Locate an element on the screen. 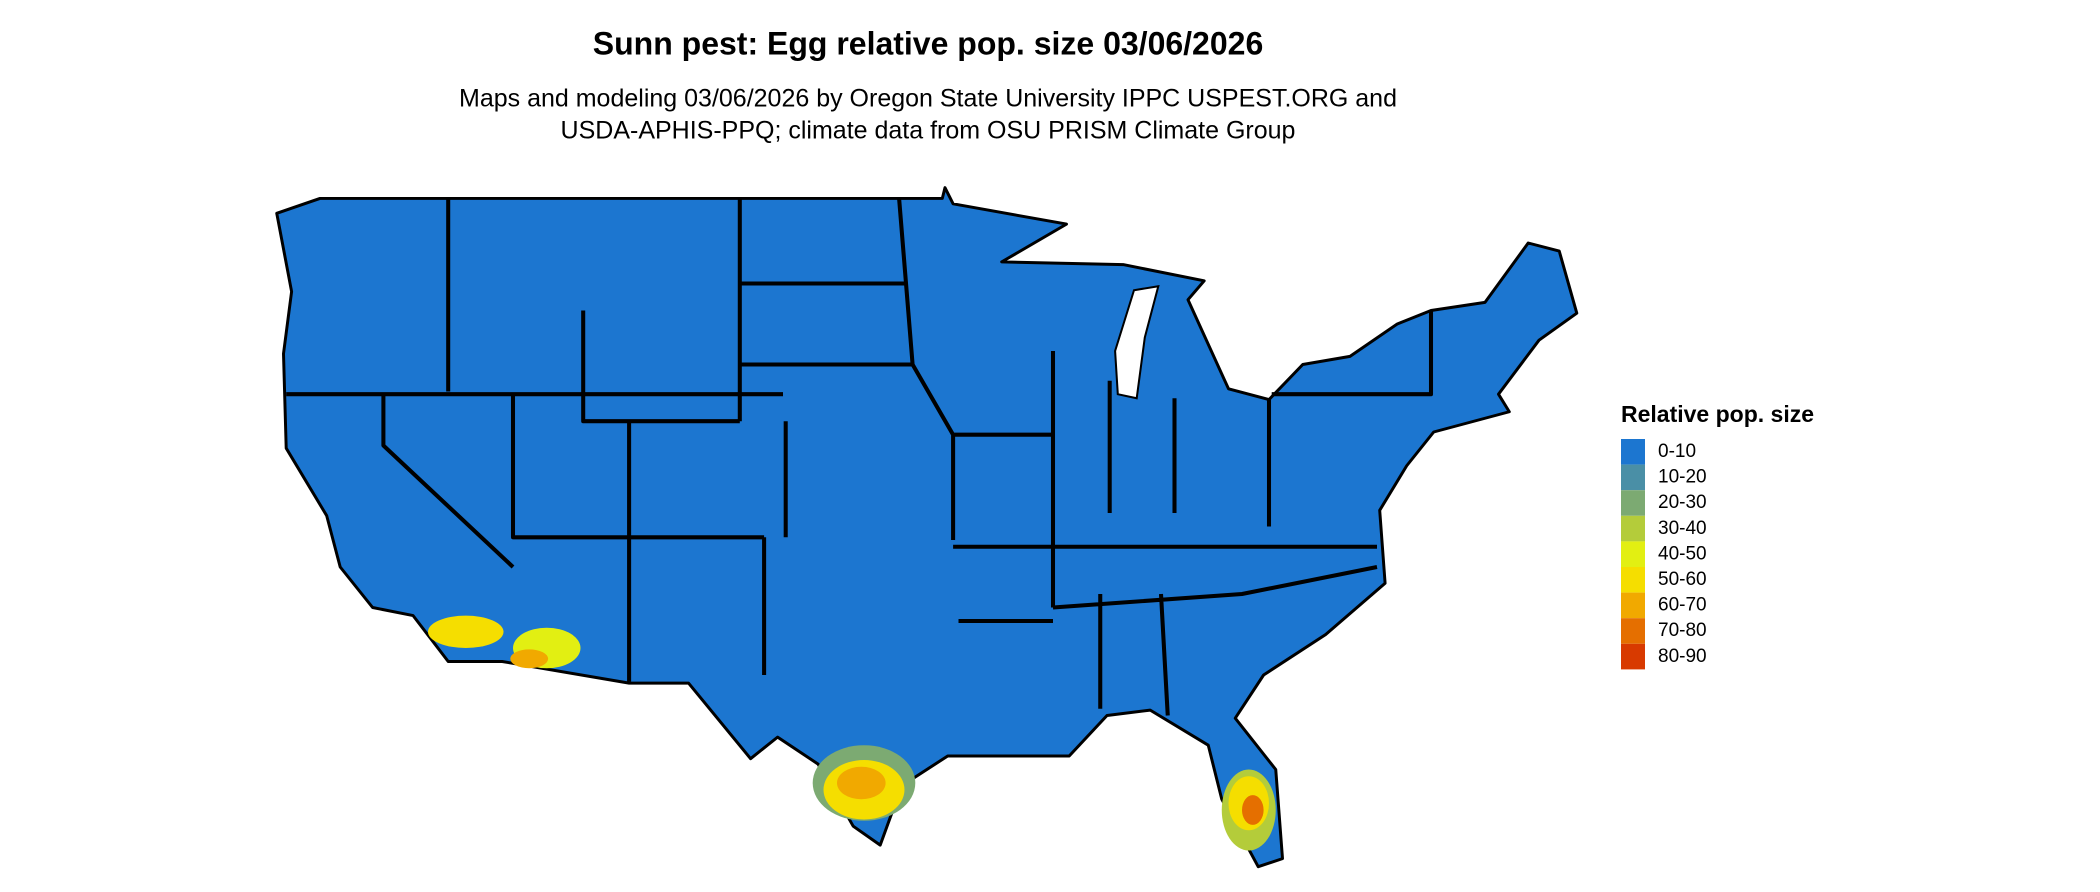 The image size is (2100, 892). legend-label: 80-90 is located at coordinates (1682, 656).